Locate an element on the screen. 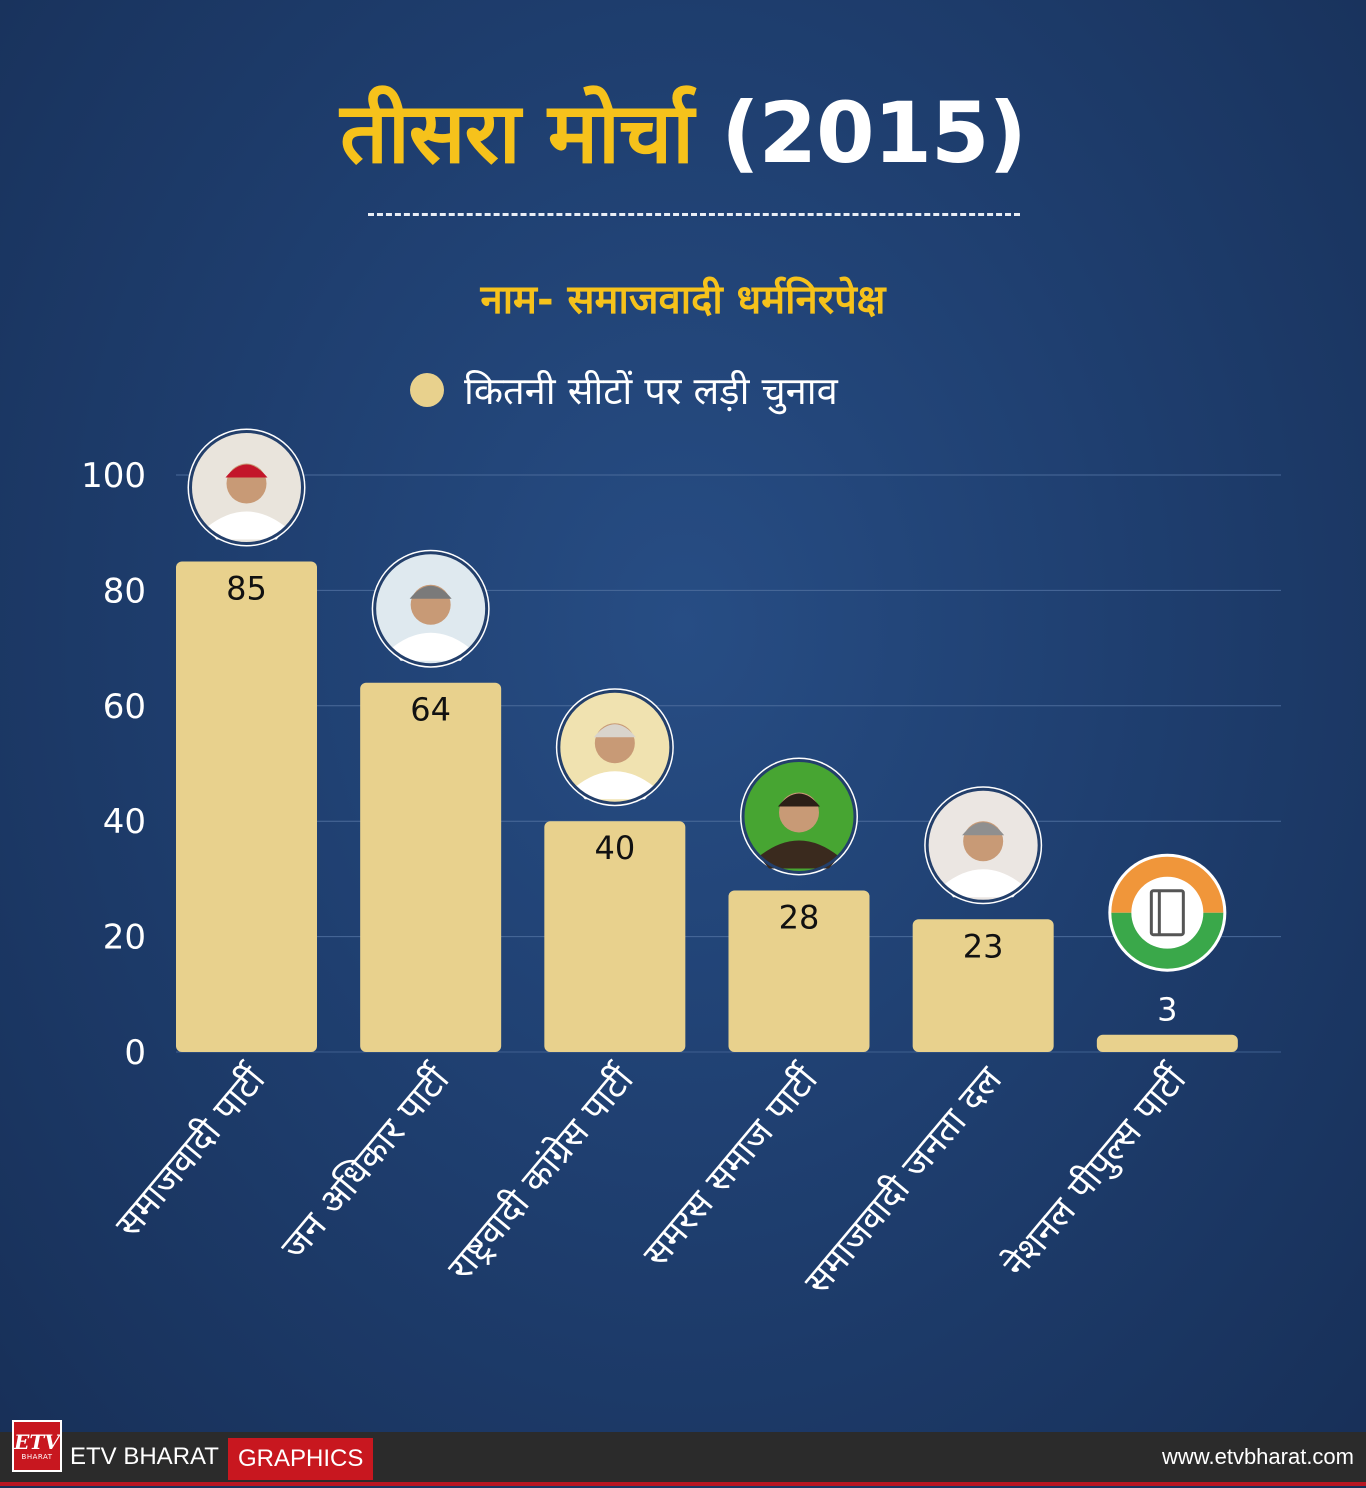 The height and width of the screenshot is (1488, 1366). legend-label: कितनी सीटों पर लड़ी चुनाव is located at coordinates (651, 391).